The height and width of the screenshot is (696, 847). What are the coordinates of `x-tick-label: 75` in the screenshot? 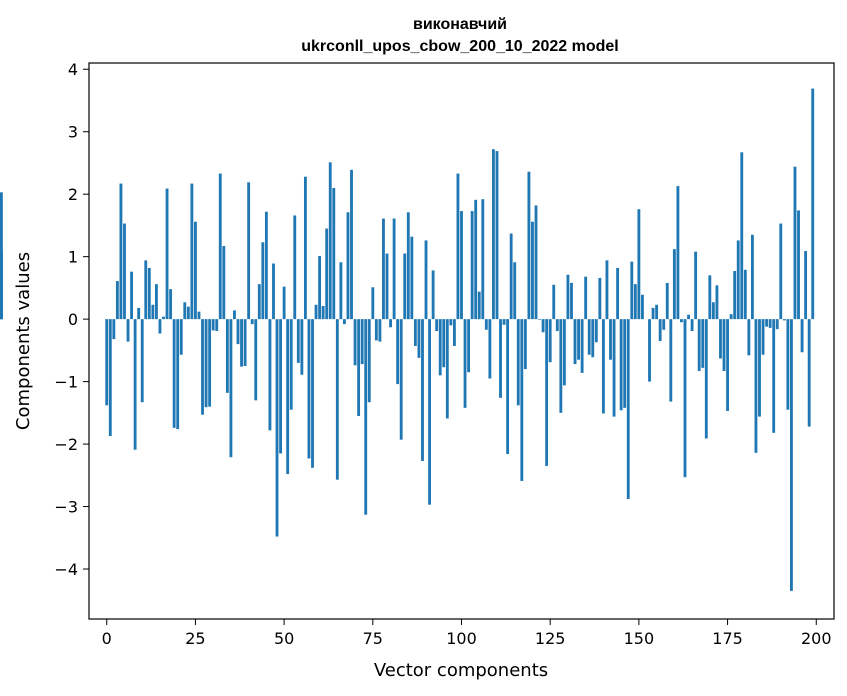 It's located at (373, 638).